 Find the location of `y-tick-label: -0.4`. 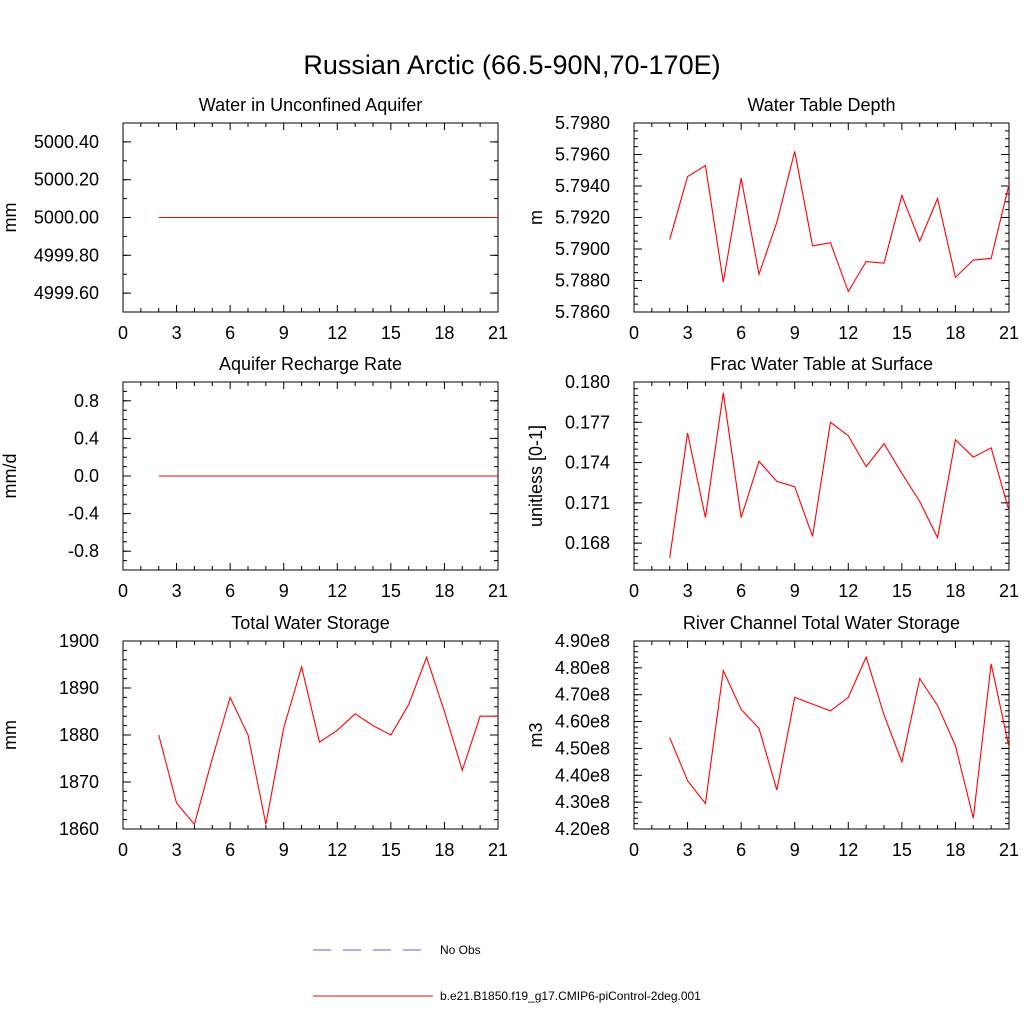

y-tick-label: -0.4 is located at coordinates (83, 514).